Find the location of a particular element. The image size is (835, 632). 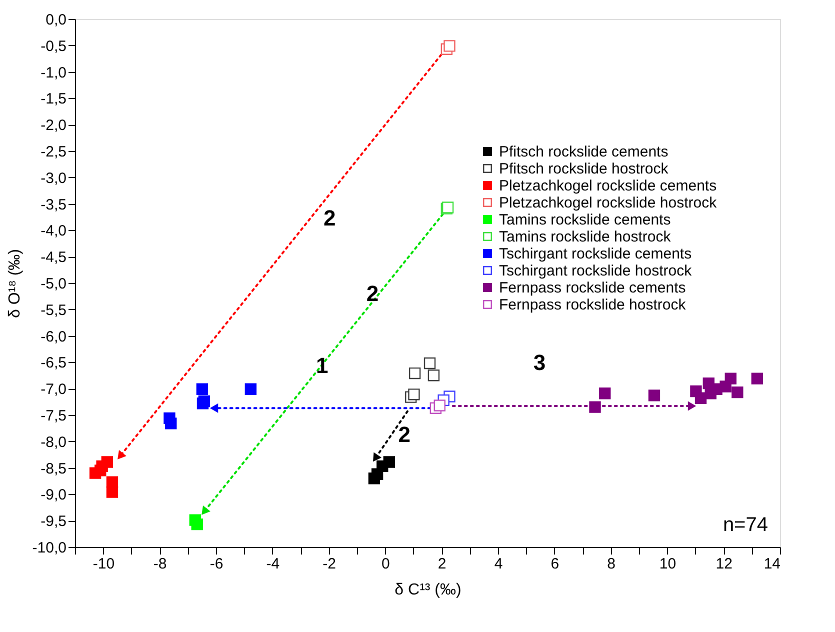

y-tick-label: -2,0 is located at coordinates (53, 125).